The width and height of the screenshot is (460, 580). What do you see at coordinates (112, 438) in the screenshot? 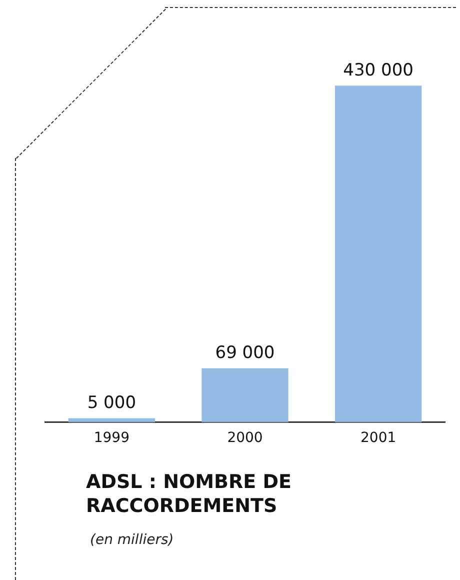
I see `x-tick-label: 1999` at bounding box center [112, 438].